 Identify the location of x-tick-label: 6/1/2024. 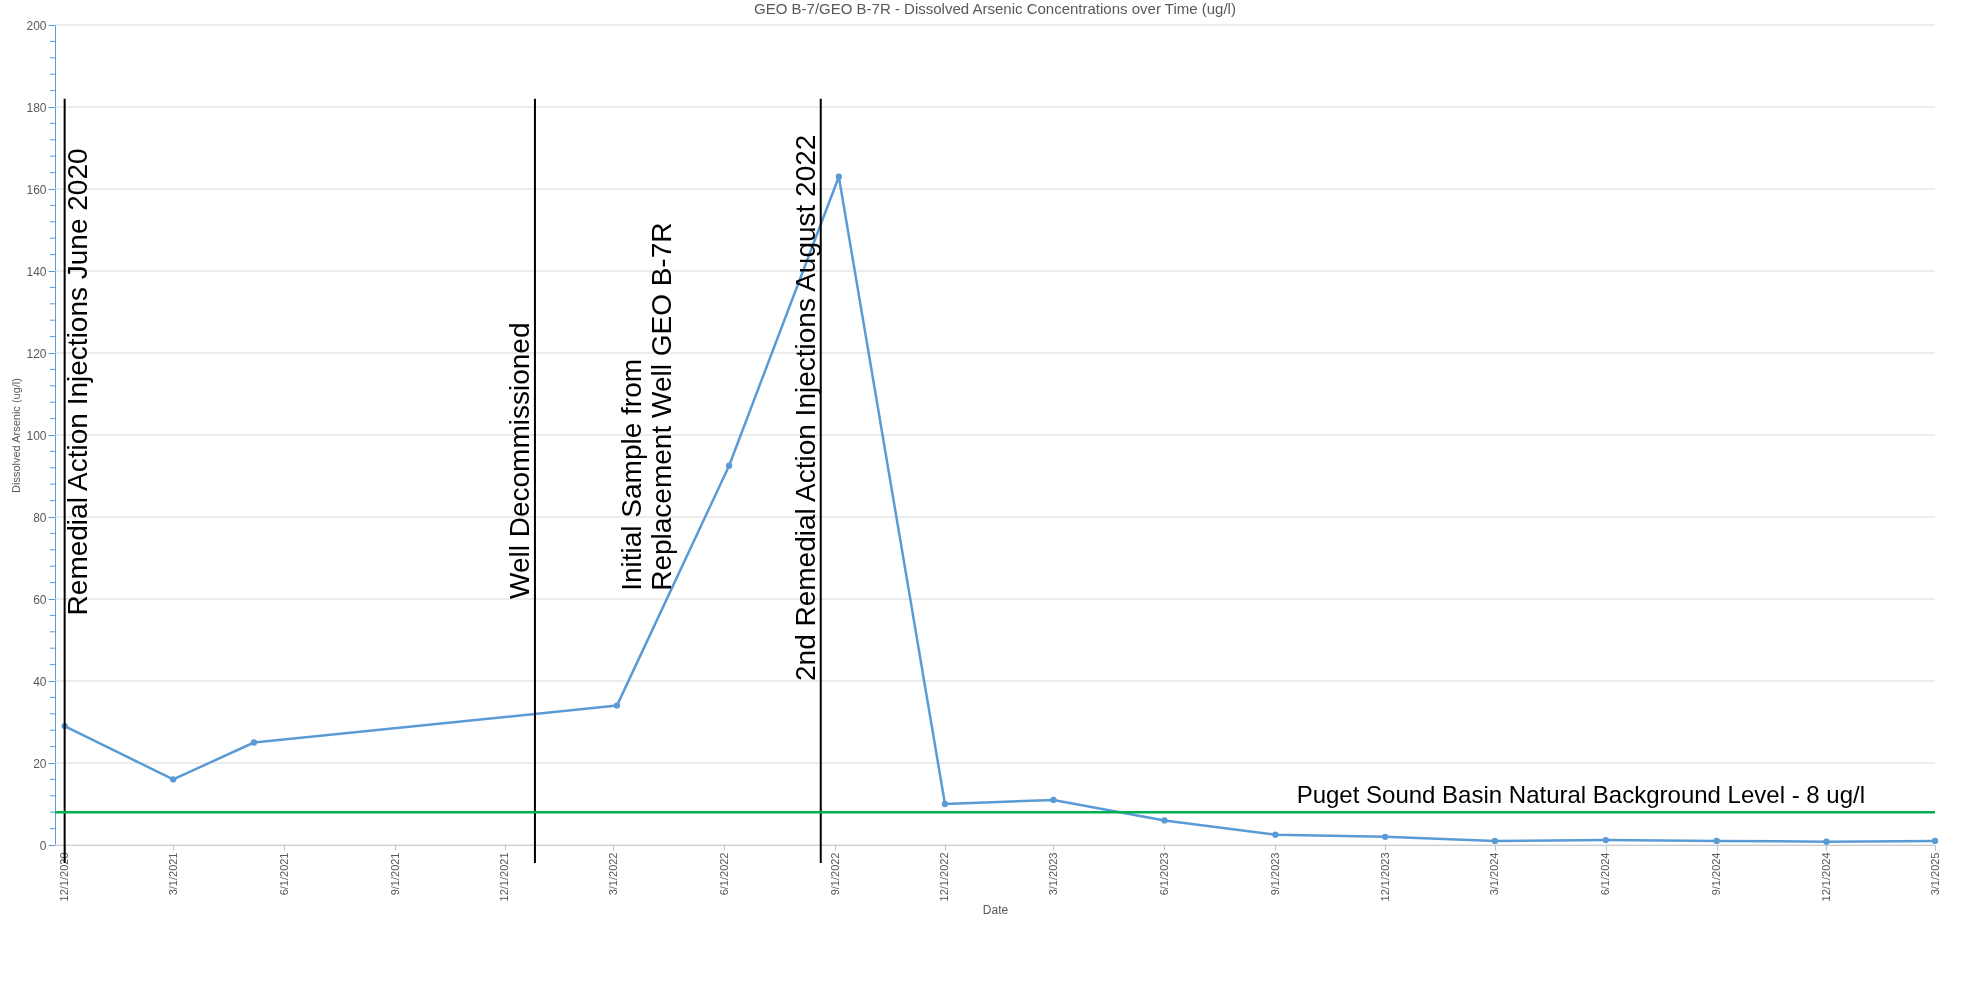
(1605, 874).